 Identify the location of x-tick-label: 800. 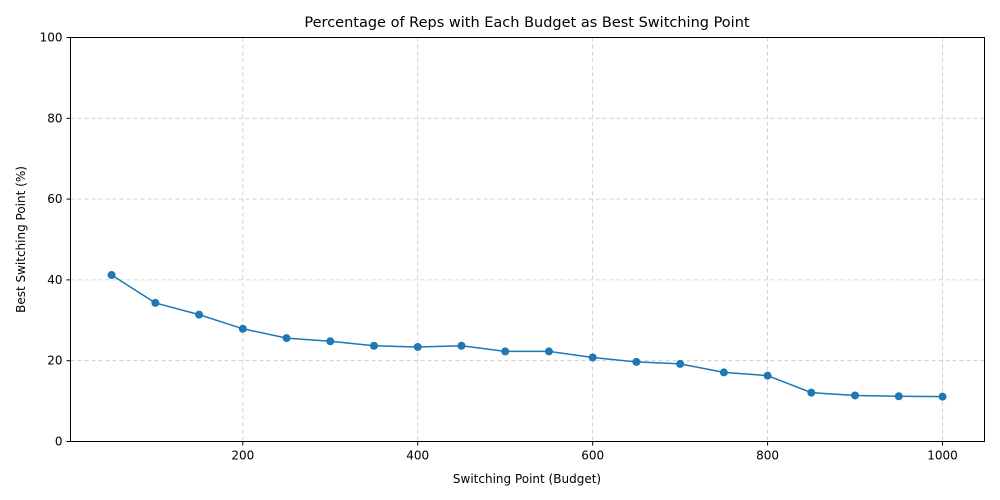
(767, 456).